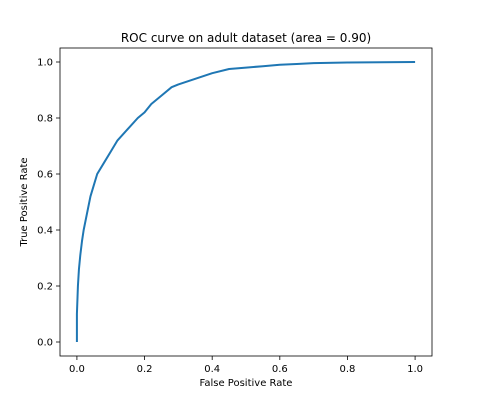  What do you see at coordinates (280, 369) in the screenshot?
I see `x-tick-label: 0.6` at bounding box center [280, 369].